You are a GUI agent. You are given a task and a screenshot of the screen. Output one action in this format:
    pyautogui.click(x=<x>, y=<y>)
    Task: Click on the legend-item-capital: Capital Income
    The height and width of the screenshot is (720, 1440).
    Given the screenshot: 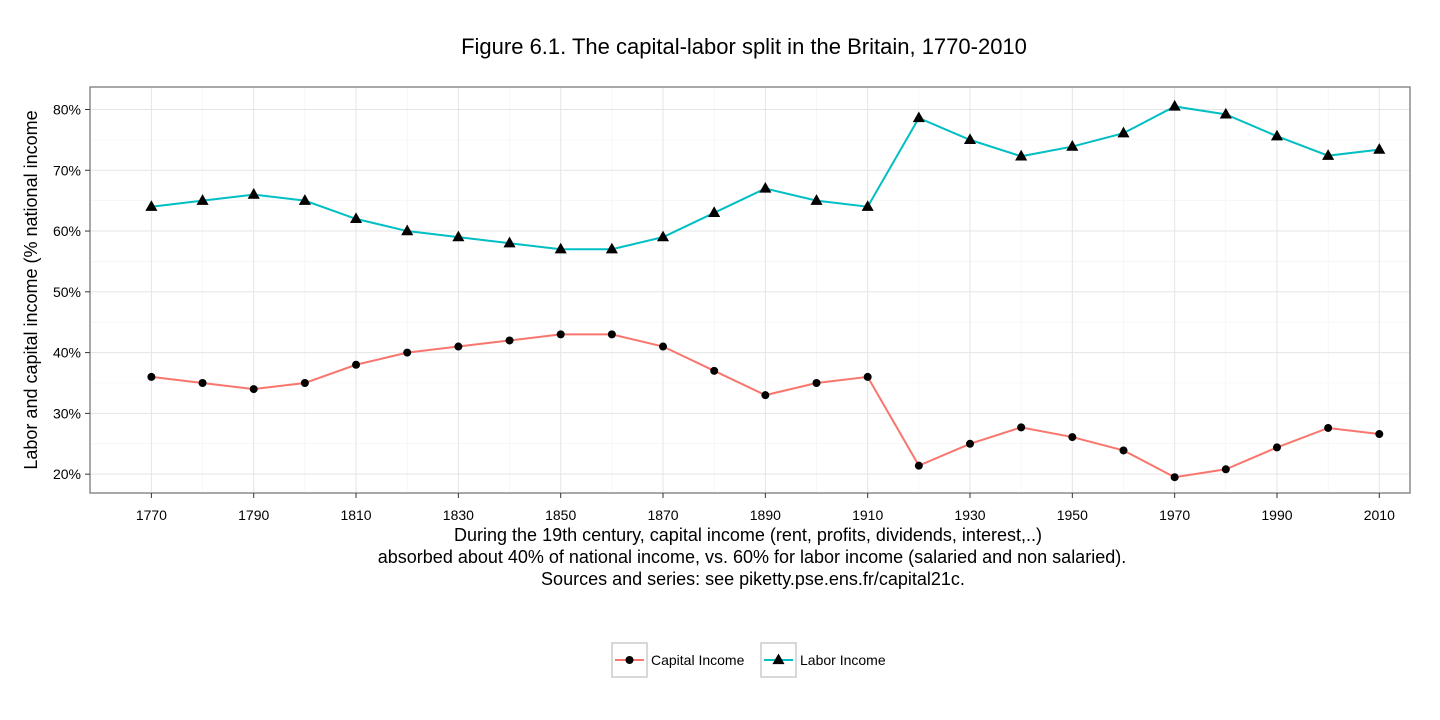 What is the action you would take?
    pyautogui.click(x=678, y=660)
    